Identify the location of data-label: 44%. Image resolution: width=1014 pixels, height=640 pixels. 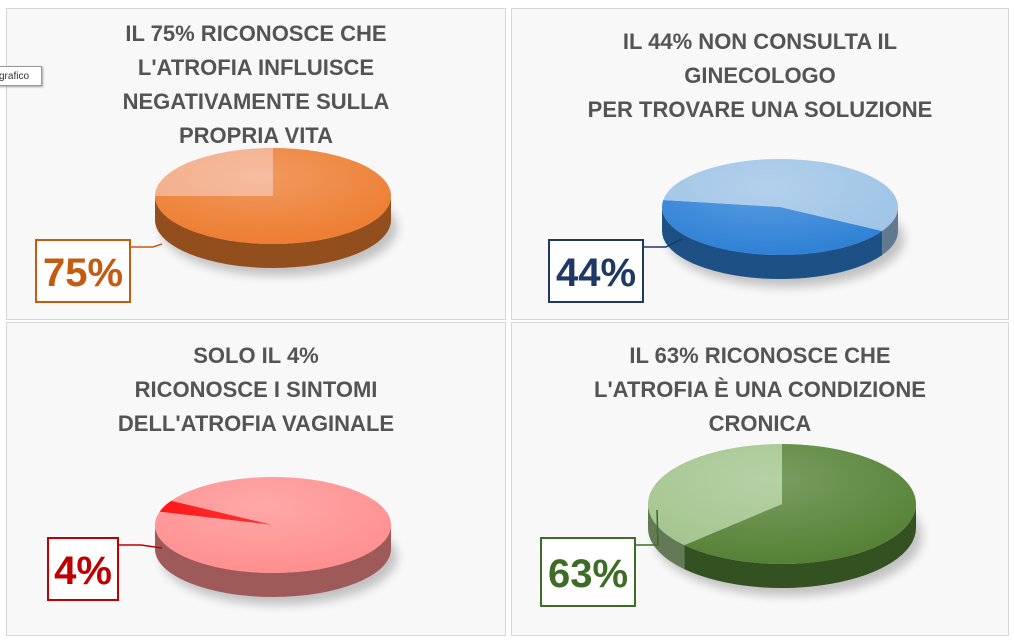
(596, 271).